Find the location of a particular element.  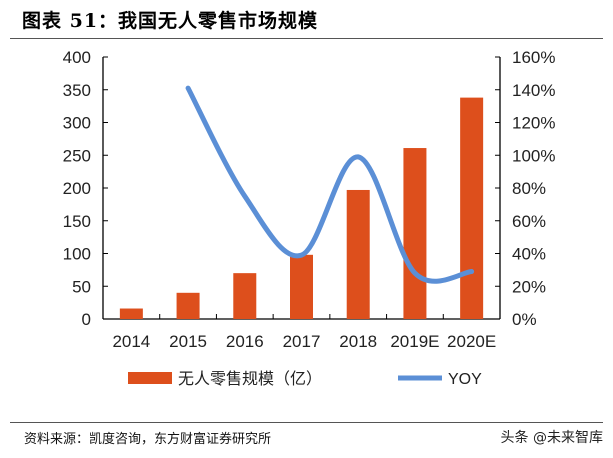

right-tick-label: 60% is located at coordinates (529, 221).